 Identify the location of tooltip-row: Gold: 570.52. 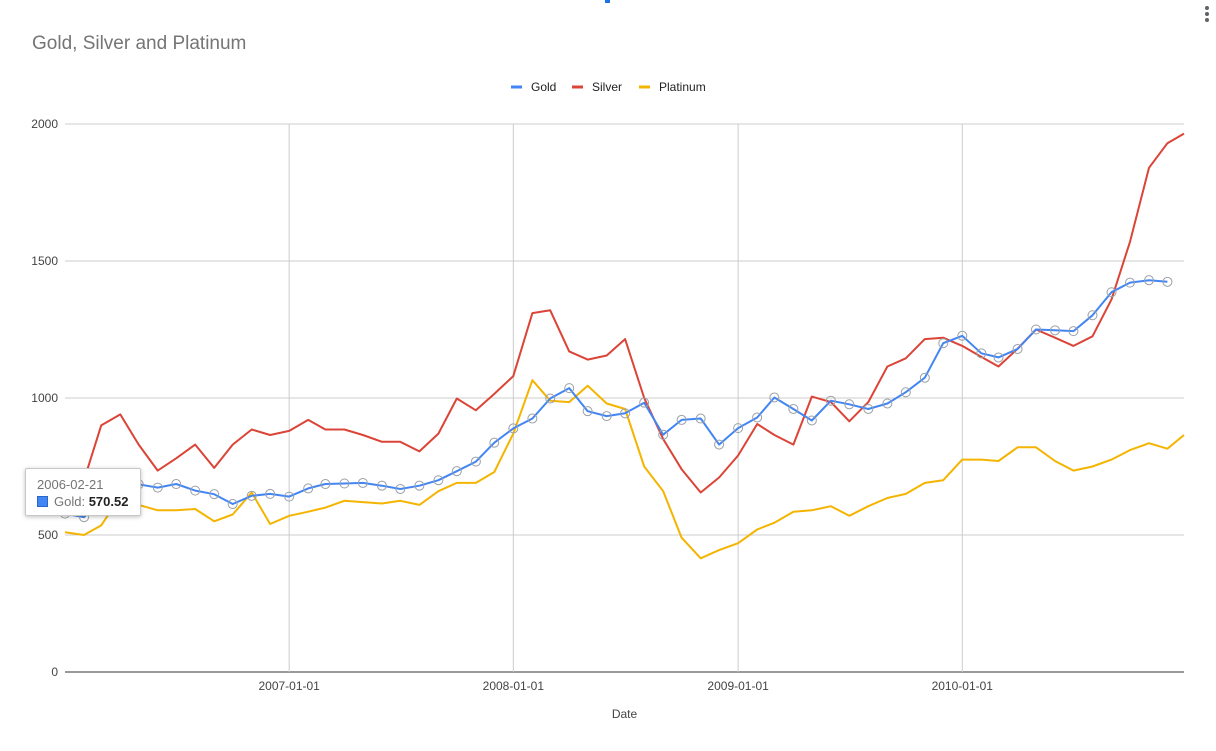
(91, 501).